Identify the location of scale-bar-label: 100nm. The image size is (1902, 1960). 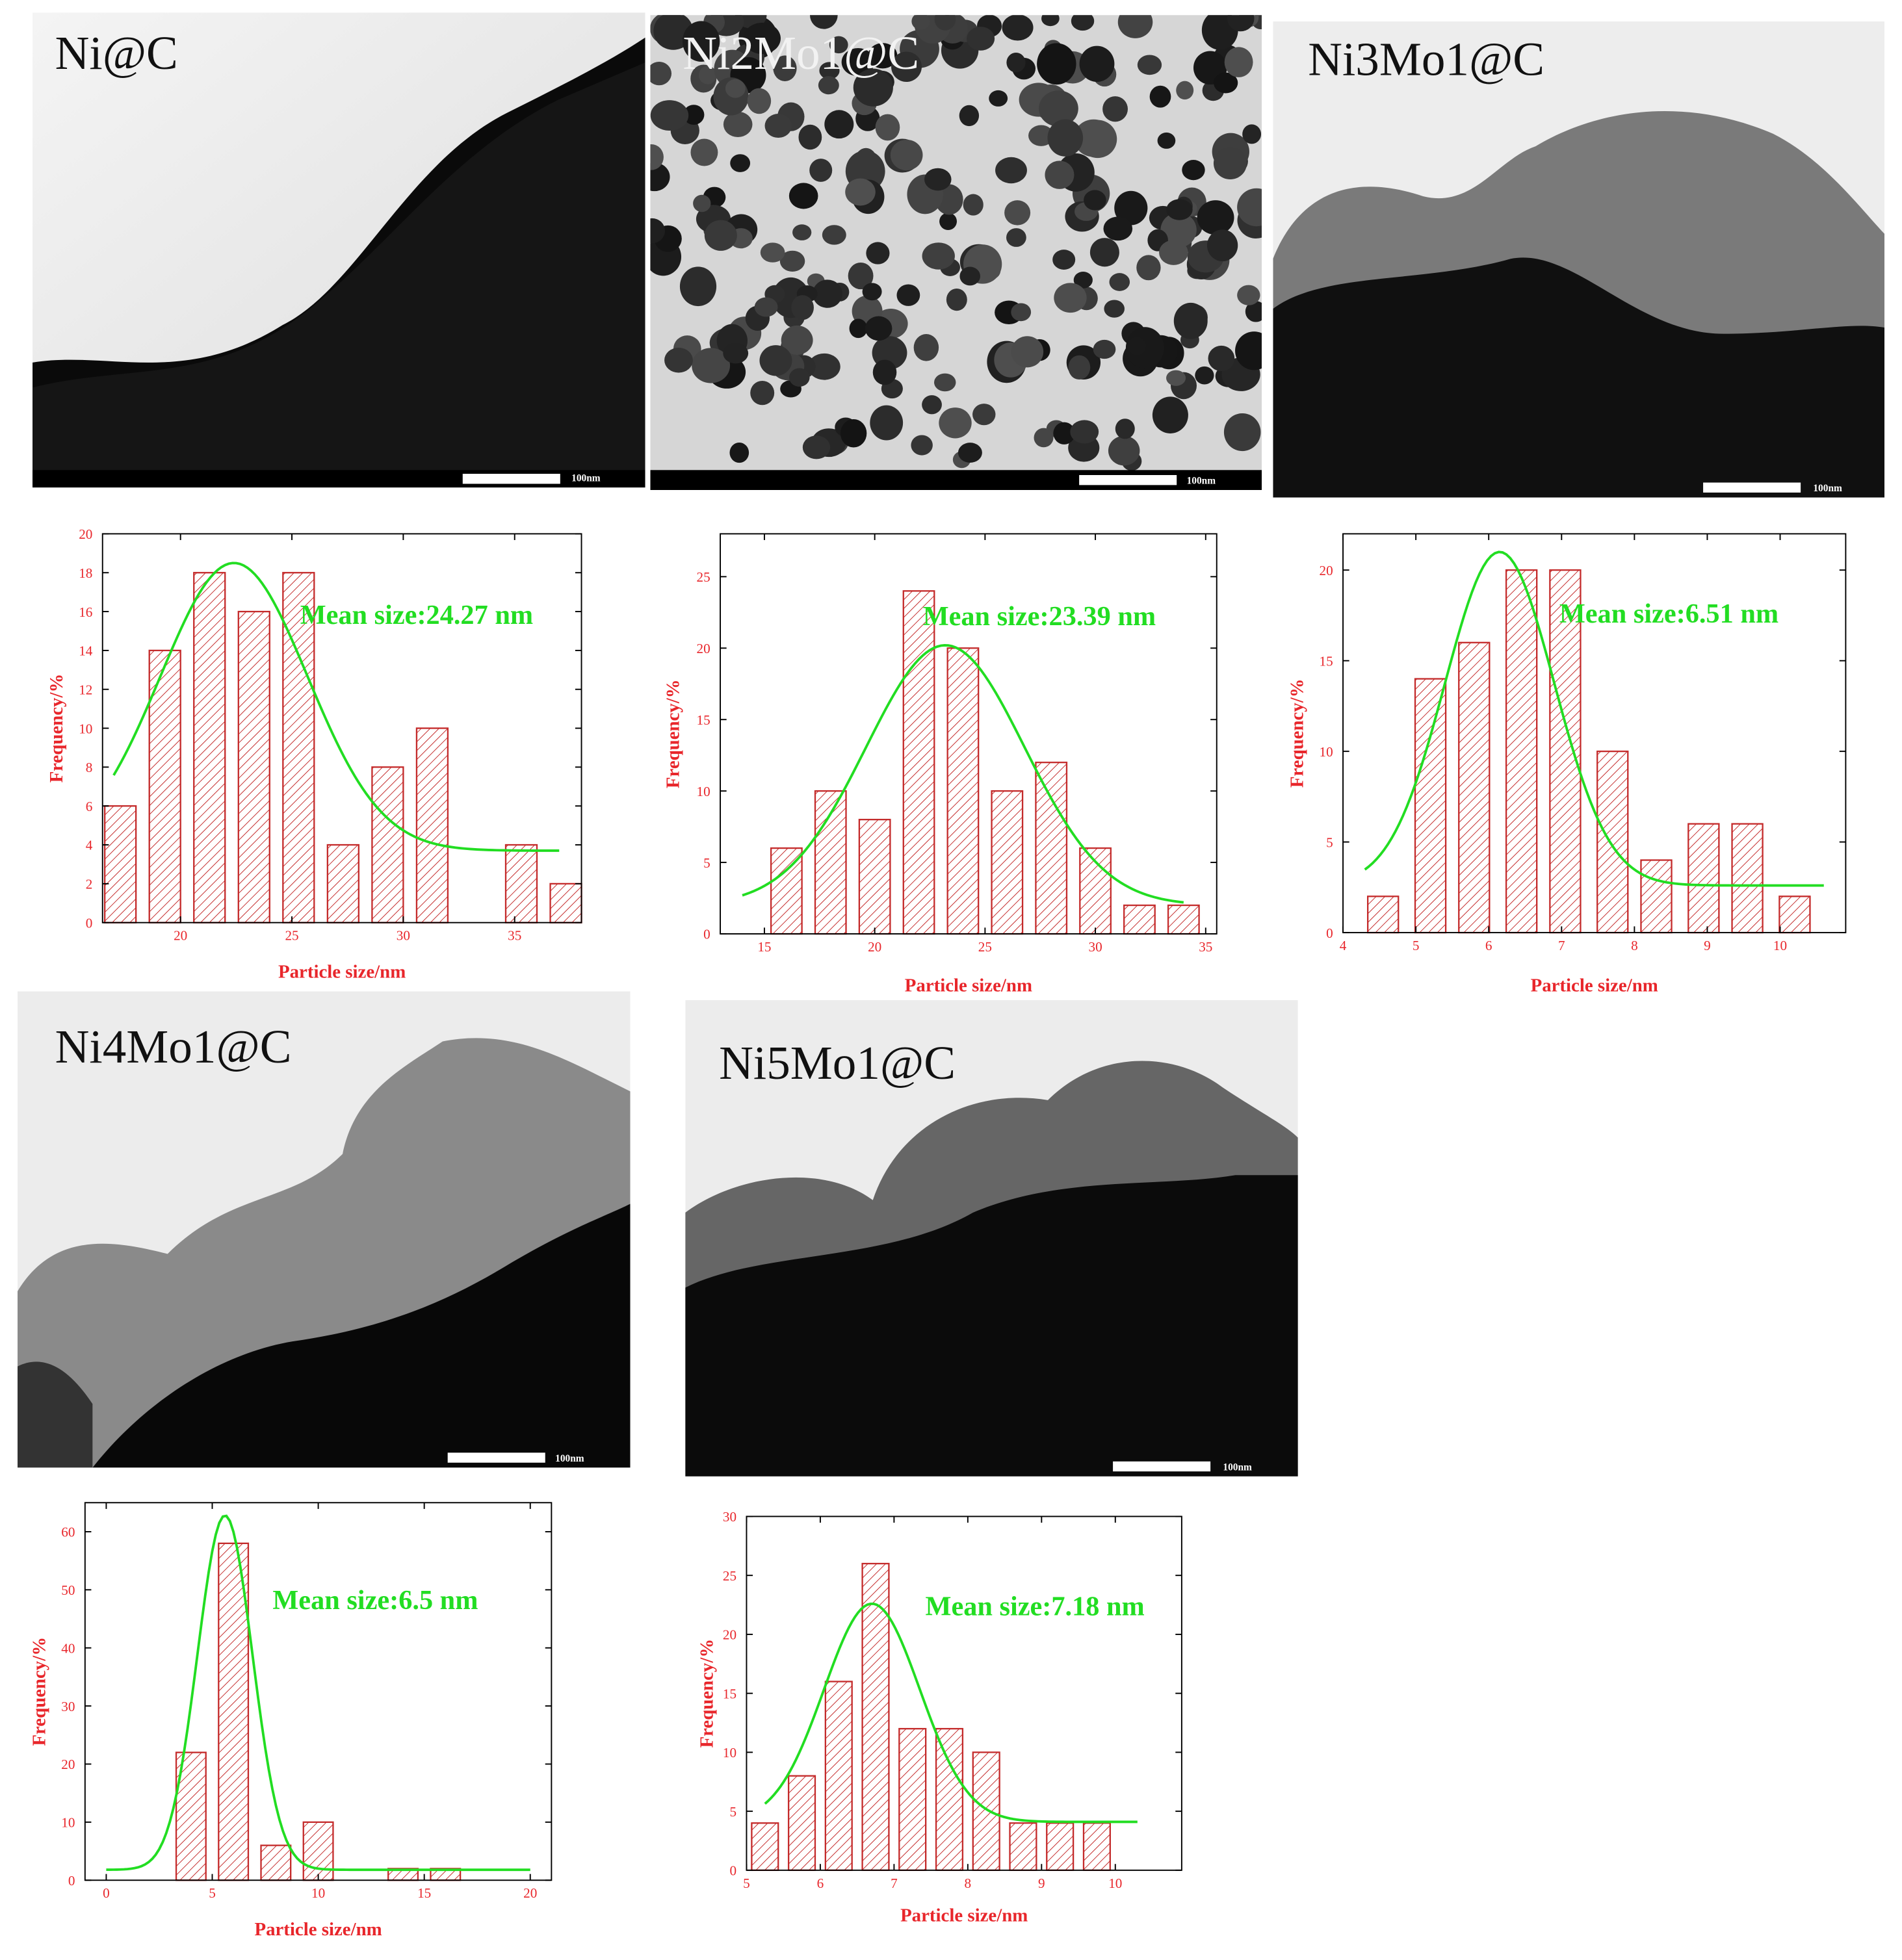
(586, 478).